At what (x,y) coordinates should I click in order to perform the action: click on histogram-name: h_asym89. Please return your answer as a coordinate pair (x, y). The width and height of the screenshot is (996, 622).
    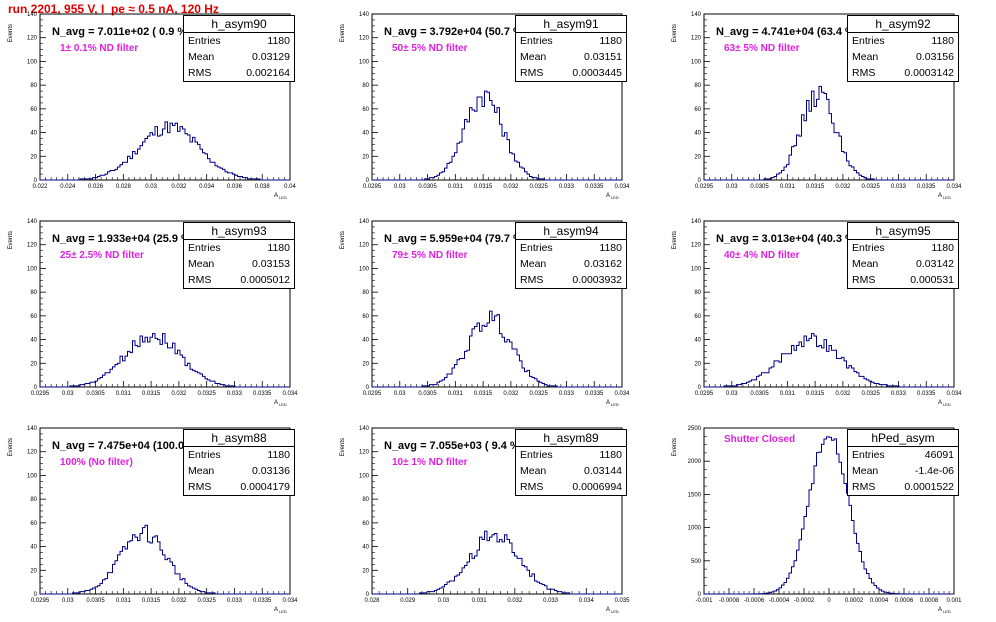
    Looking at the image, I should click on (571, 438).